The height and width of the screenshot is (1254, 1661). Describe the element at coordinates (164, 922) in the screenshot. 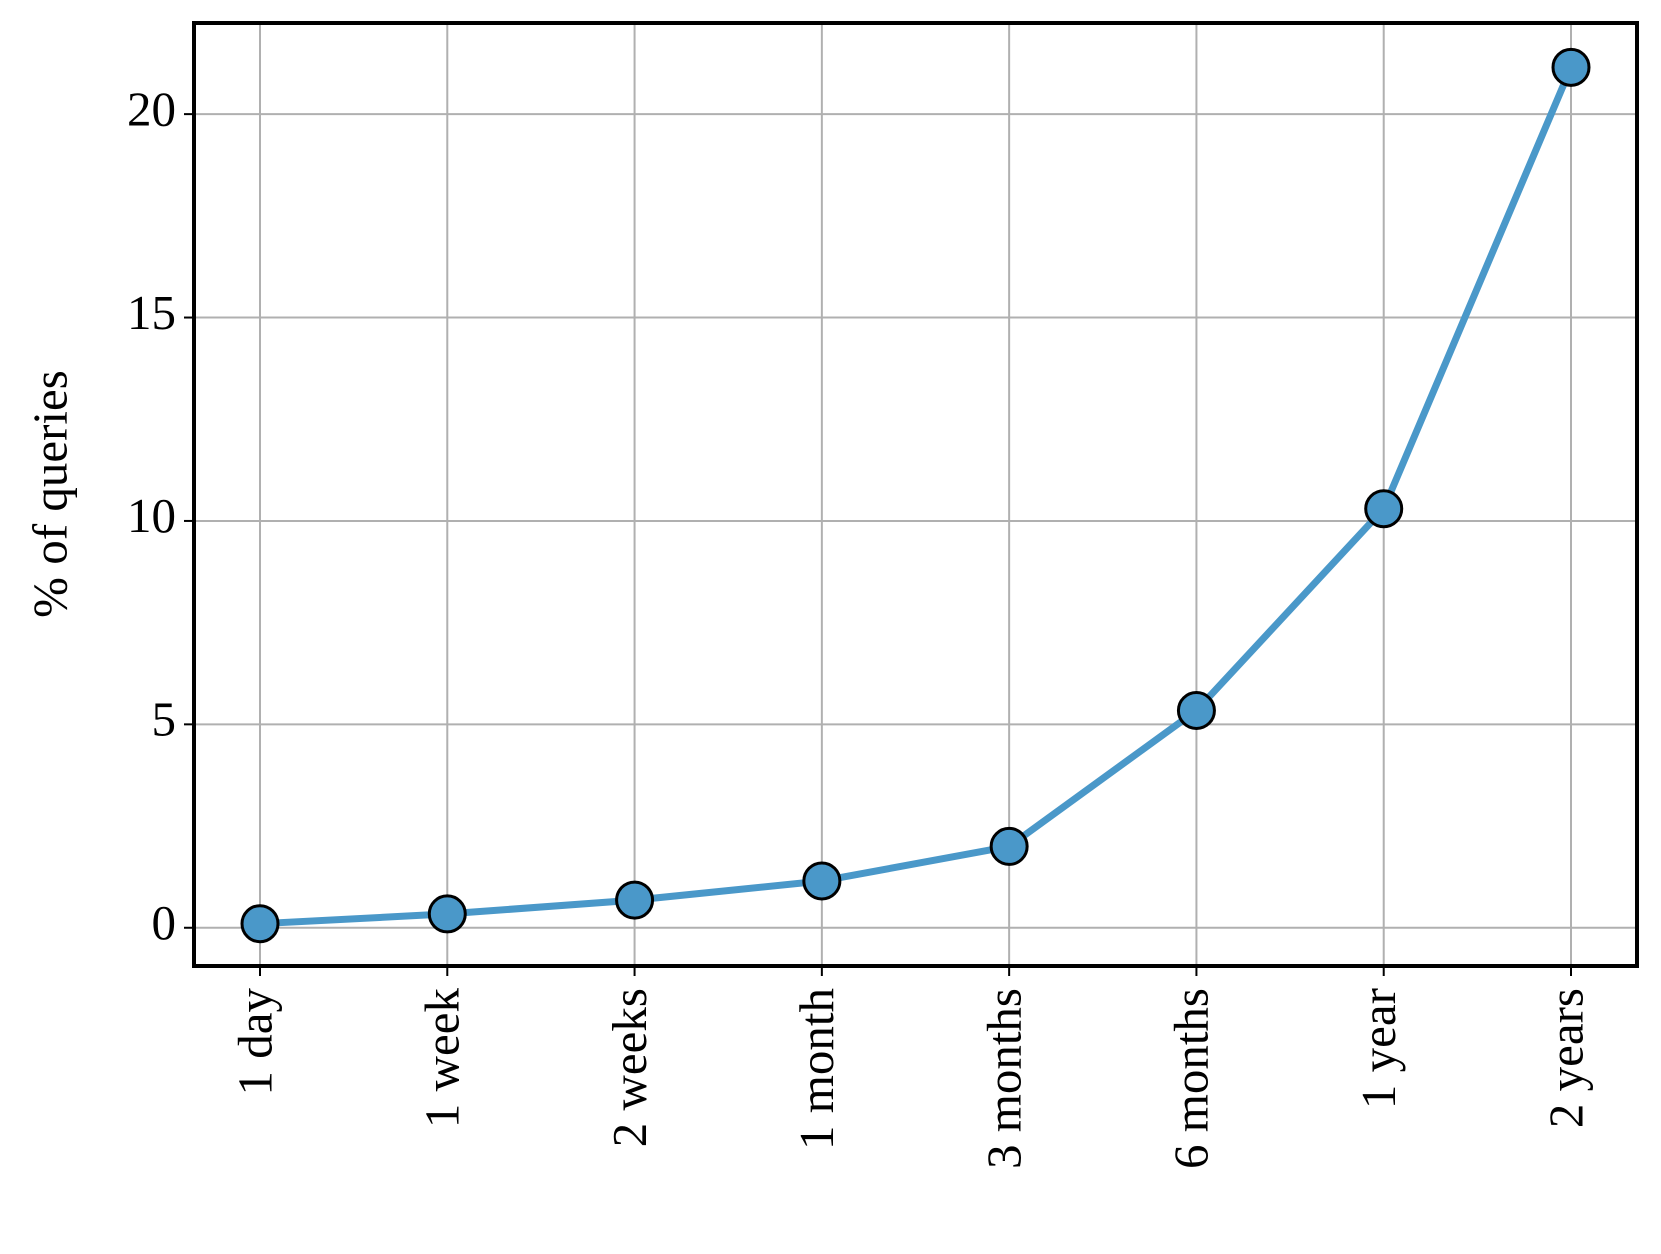

I see `y-tick-label: 0` at that location.